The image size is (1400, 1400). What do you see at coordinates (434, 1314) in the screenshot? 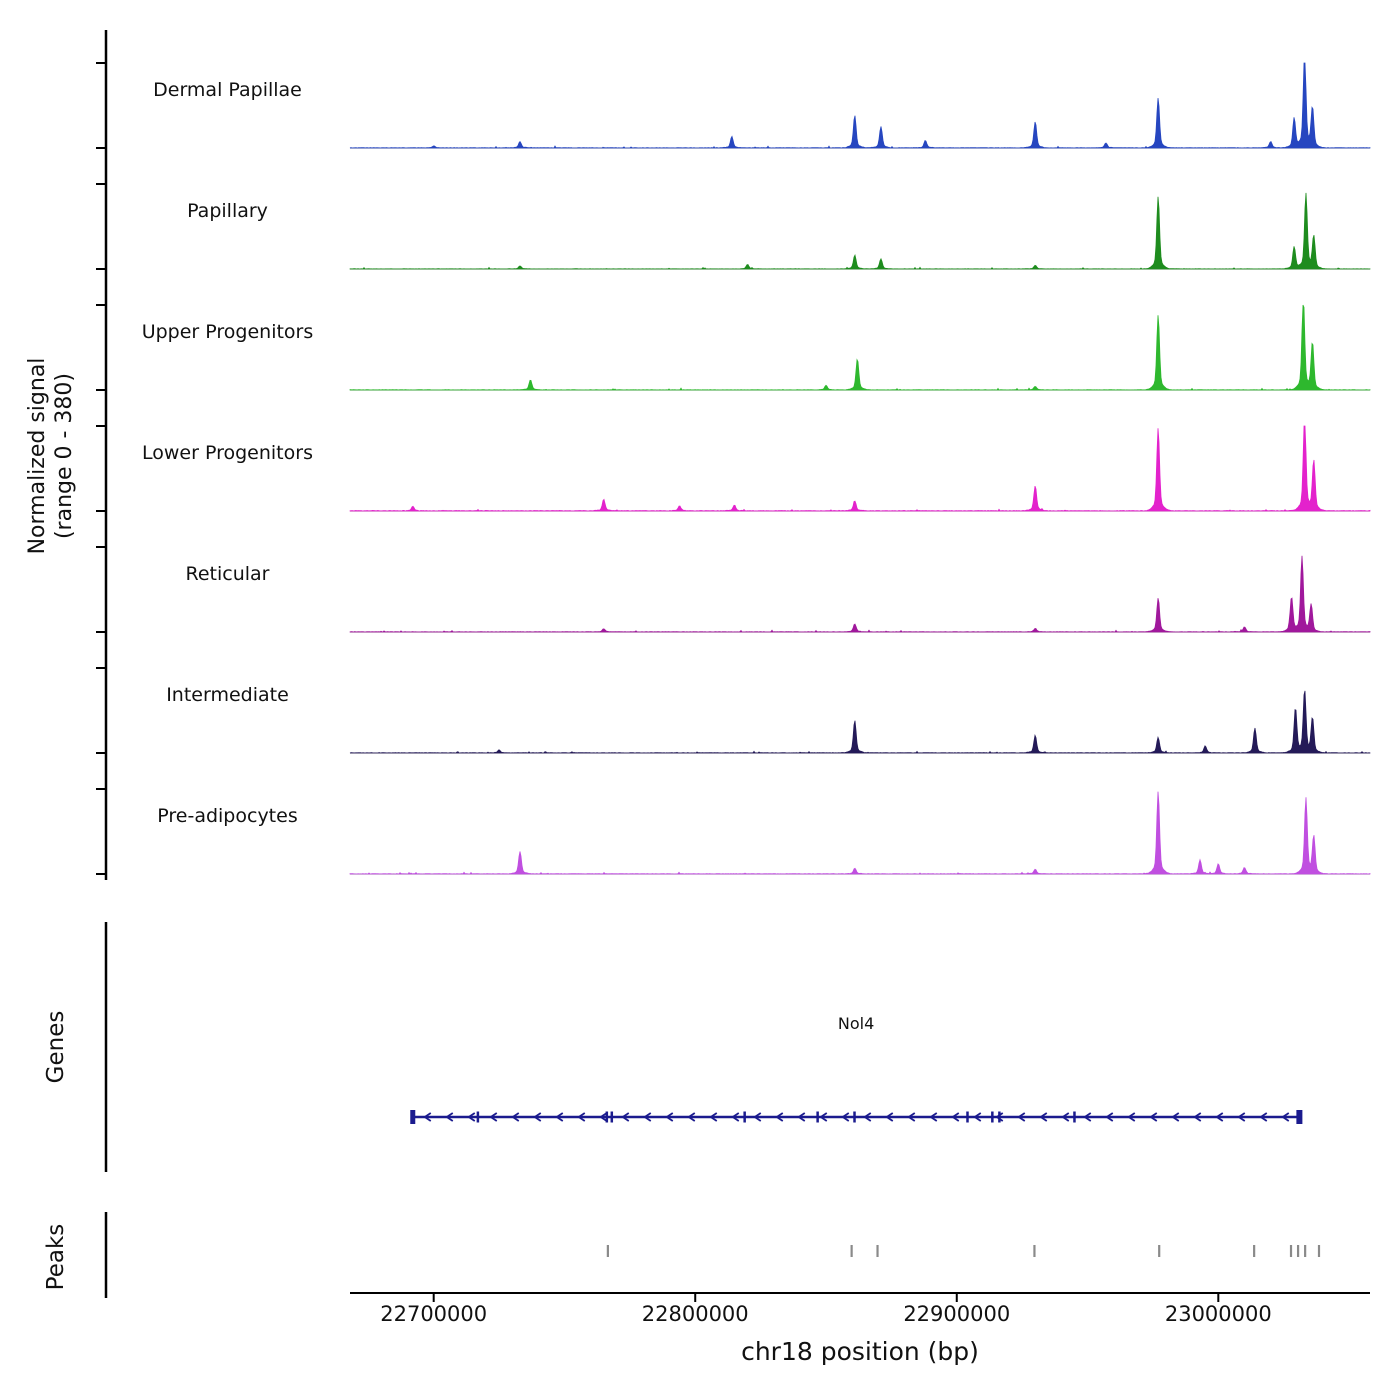
I see `x-tick-label: 22700000` at bounding box center [434, 1314].